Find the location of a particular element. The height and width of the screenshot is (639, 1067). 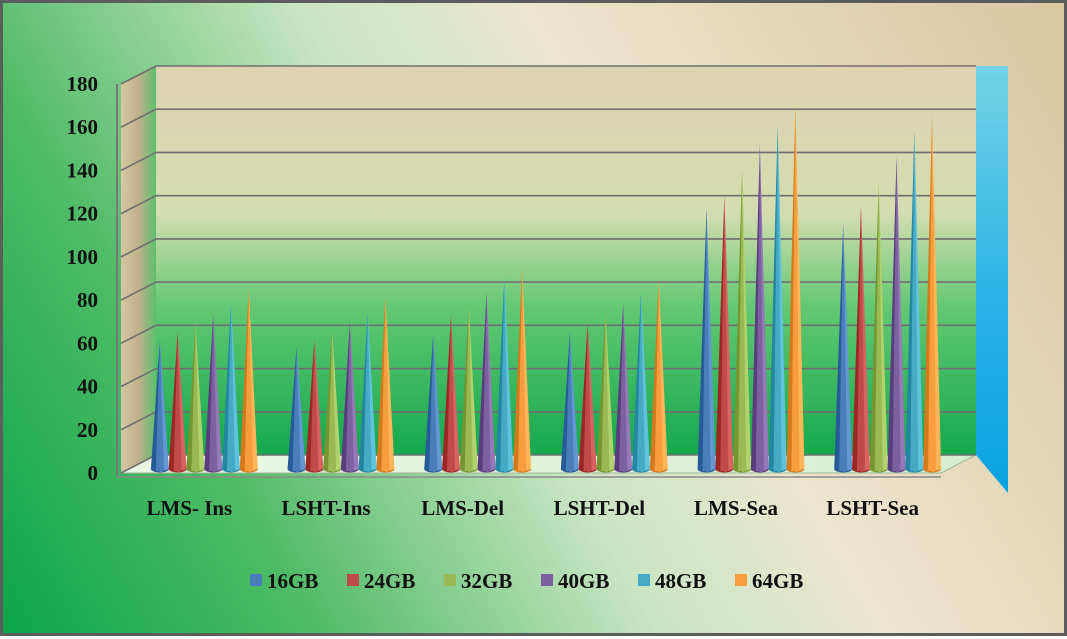

y-tick-label: 180 is located at coordinates (83, 84).